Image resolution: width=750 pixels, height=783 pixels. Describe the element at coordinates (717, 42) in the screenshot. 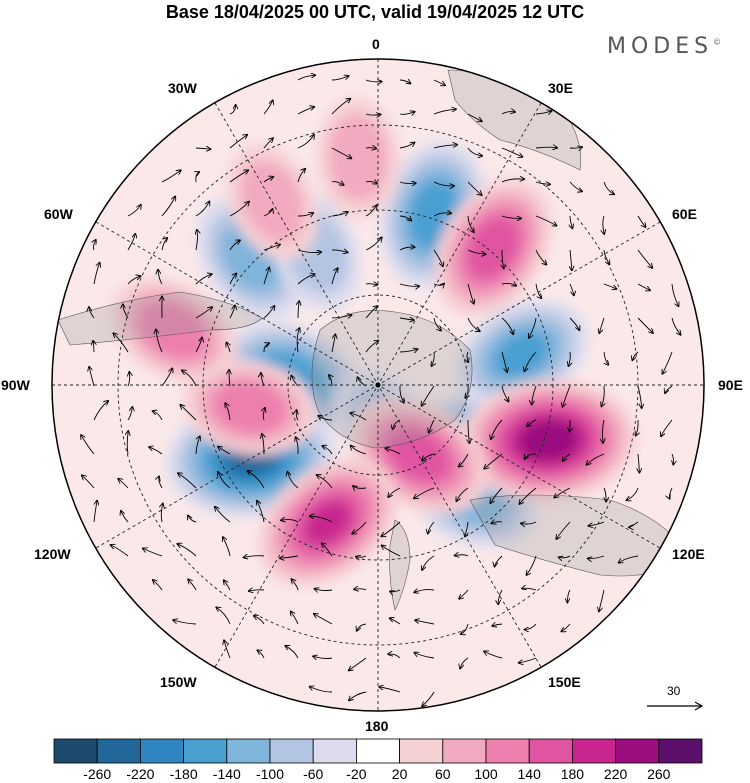

I see `logo-copyright: ©` at that location.